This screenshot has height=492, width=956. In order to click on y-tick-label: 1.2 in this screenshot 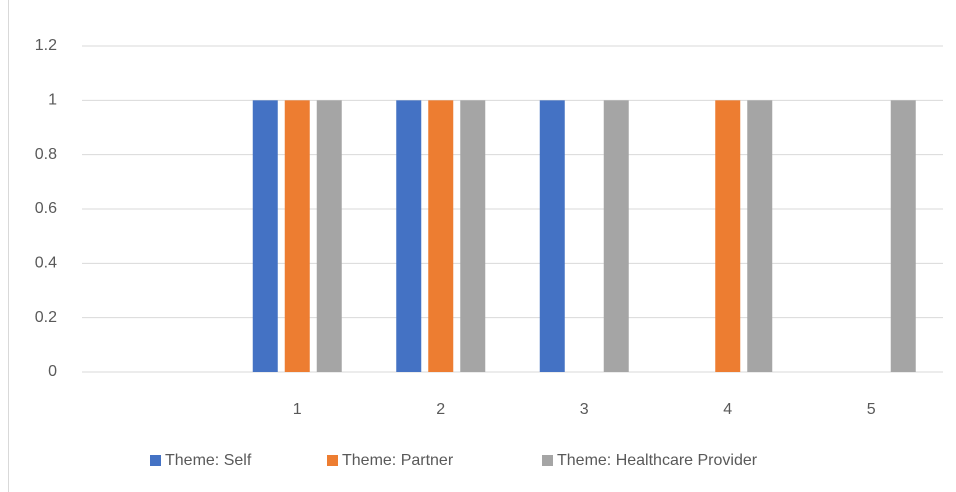, I will do `click(46, 45)`.